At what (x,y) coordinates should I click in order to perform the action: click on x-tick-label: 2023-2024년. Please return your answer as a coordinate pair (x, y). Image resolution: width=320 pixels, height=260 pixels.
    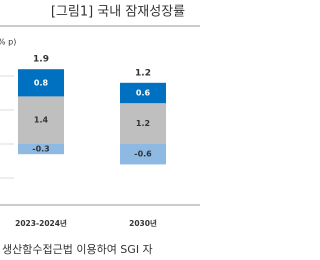
    Looking at the image, I should click on (41, 223).